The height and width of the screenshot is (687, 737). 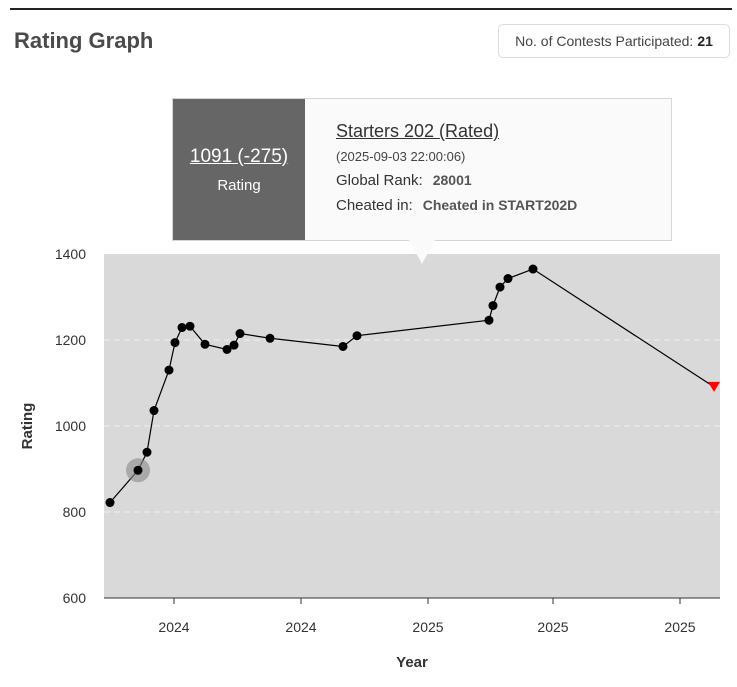 I want to click on top-divider, so click(x=371, y=9).